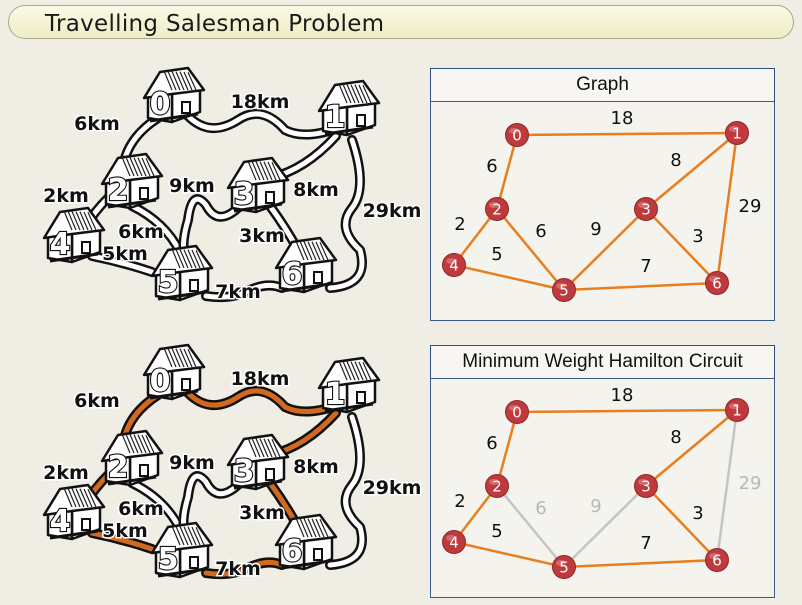 The height and width of the screenshot is (605, 802). What do you see at coordinates (517, 136) in the screenshot?
I see `node-label: 0` at bounding box center [517, 136].